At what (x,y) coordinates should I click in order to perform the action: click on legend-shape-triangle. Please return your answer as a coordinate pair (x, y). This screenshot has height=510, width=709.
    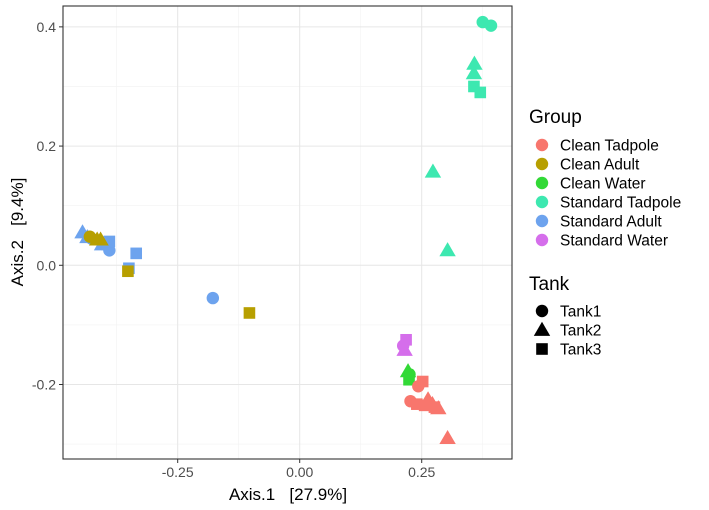
    Looking at the image, I should click on (542, 328).